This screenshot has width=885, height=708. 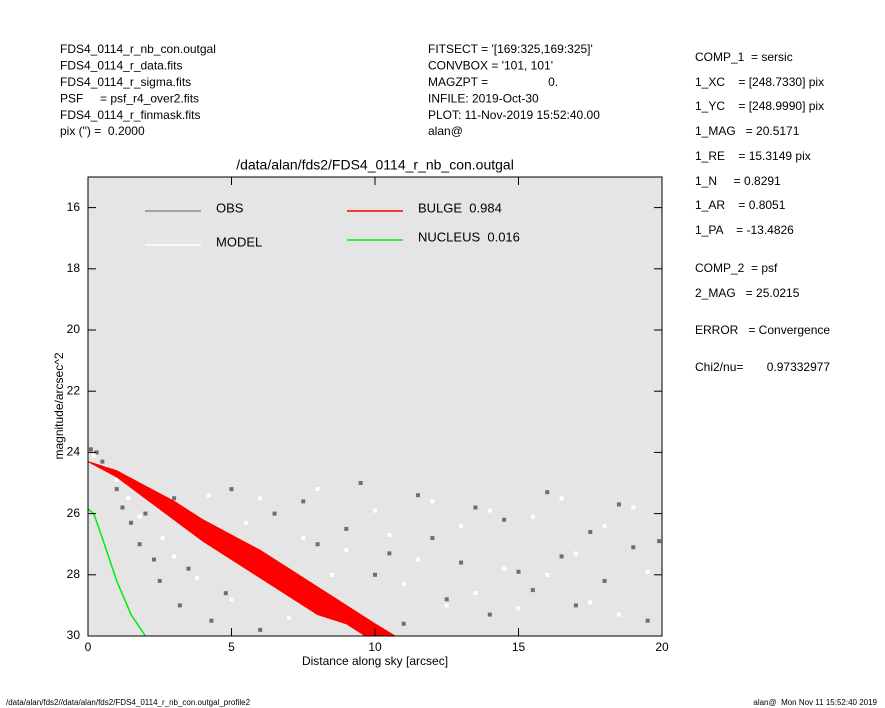 I want to click on y-tick-label: 16, so click(x=74, y=207).